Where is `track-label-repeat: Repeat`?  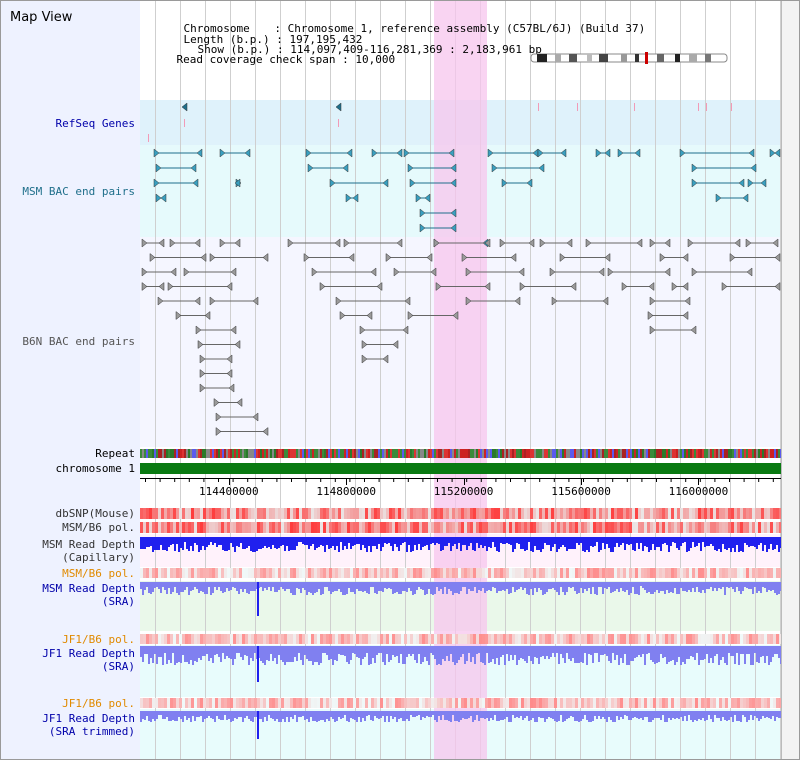
track-label-repeat: Repeat is located at coordinates (115, 453).